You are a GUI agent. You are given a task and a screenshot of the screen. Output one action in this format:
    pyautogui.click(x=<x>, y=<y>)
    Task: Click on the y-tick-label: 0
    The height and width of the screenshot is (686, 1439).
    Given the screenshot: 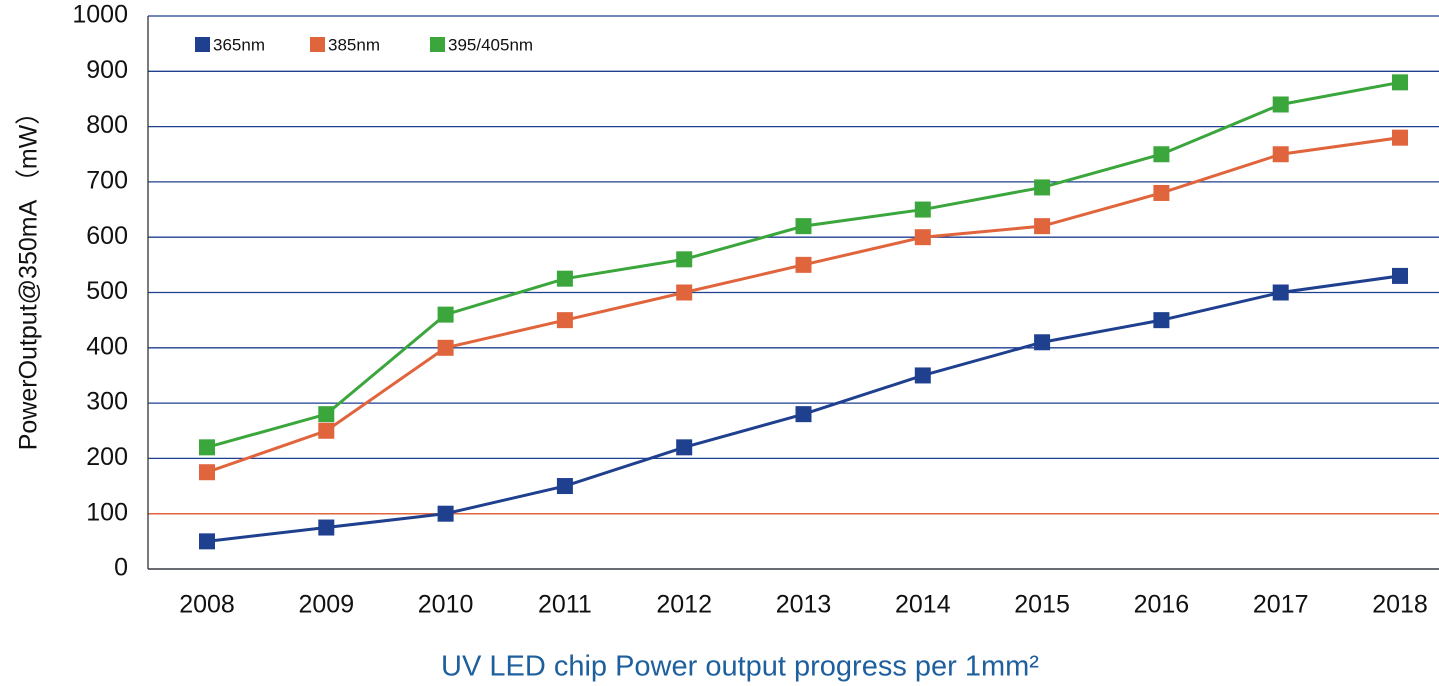 What is the action you would take?
    pyautogui.click(x=121, y=568)
    